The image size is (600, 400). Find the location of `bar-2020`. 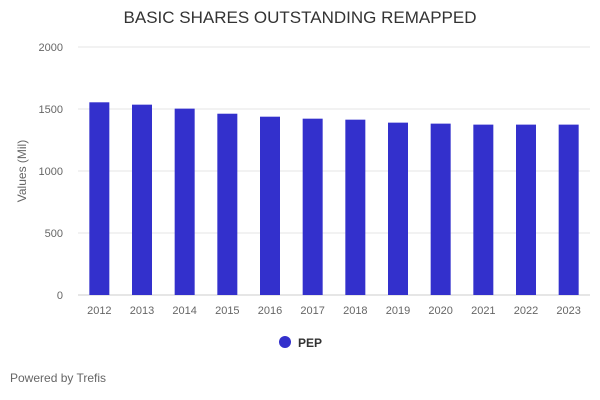

bar-2020 is located at coordinates (440, 209).